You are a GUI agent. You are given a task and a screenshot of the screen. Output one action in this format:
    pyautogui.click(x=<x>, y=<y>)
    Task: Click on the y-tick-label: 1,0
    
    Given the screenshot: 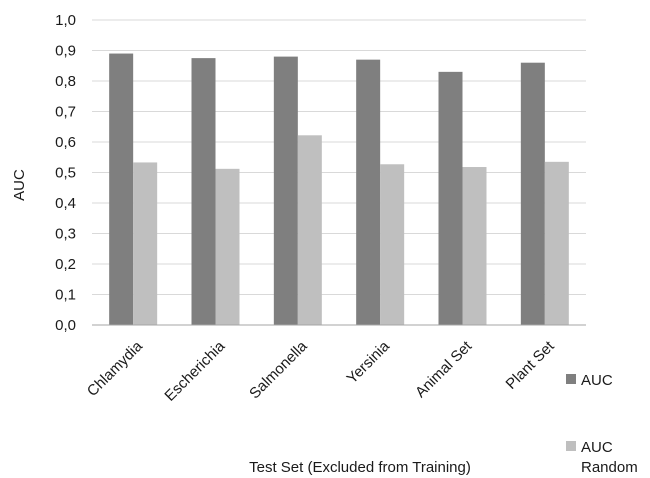 What is the action you would take?
    pyautogui.click(x=65, y=20)
    